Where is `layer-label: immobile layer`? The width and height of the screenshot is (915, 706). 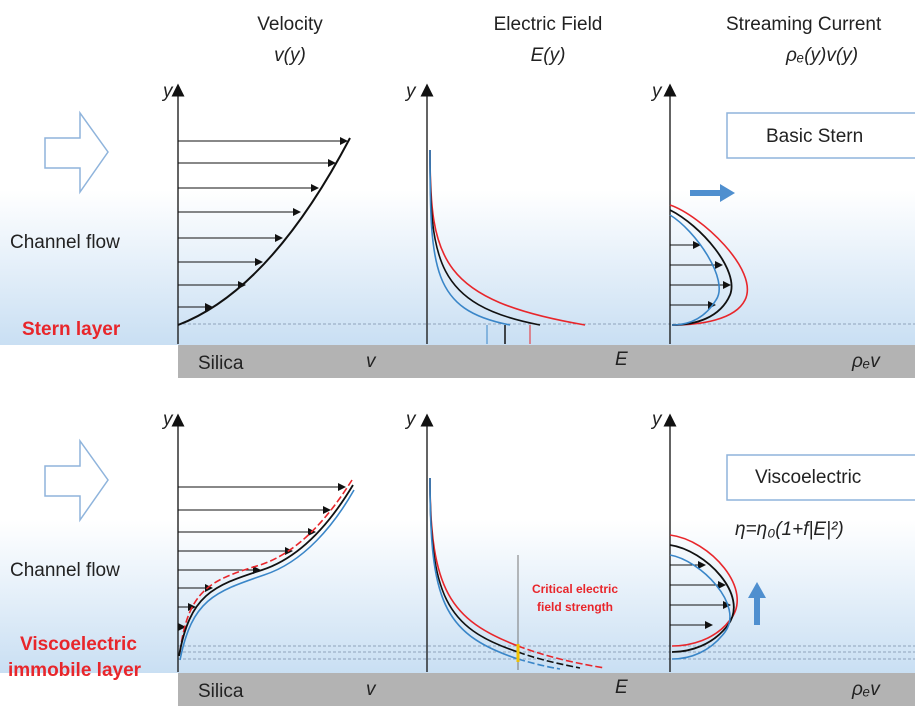
layer-label: immobile layer is located at coordinates (75, 670).